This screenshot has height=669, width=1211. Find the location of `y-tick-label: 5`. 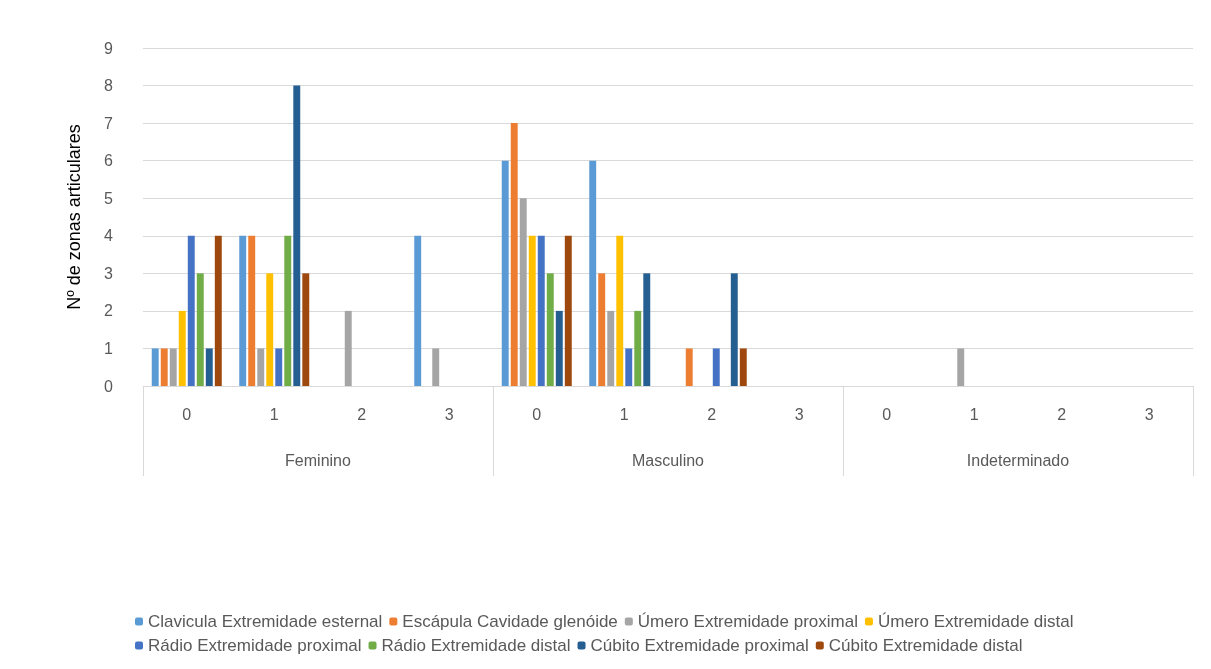

y-tick-label: 5 is located at coordinates (109, 198).